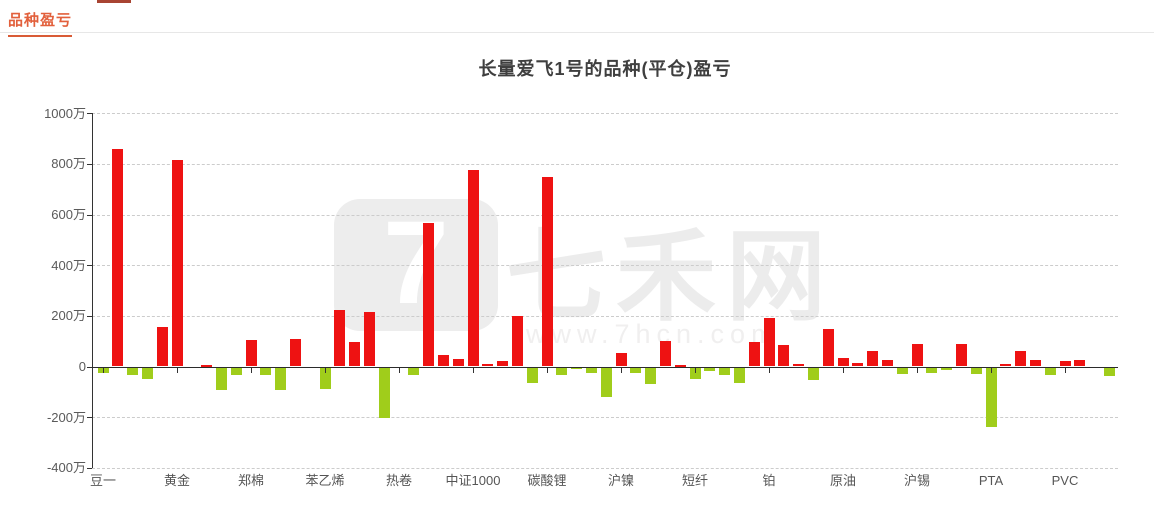 The width and height of the screenshot is (1154, 506). Describe the element at coordinates (92, 290) in the screenshot. I see `y-axis-line` at that location.